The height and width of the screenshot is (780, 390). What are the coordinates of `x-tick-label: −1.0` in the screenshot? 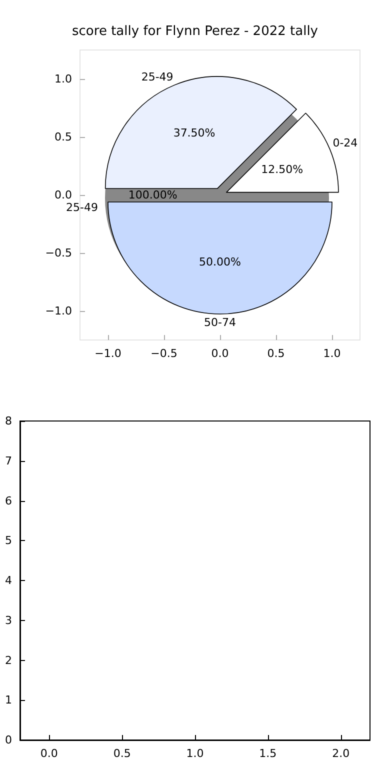 It's located at (108, 353).